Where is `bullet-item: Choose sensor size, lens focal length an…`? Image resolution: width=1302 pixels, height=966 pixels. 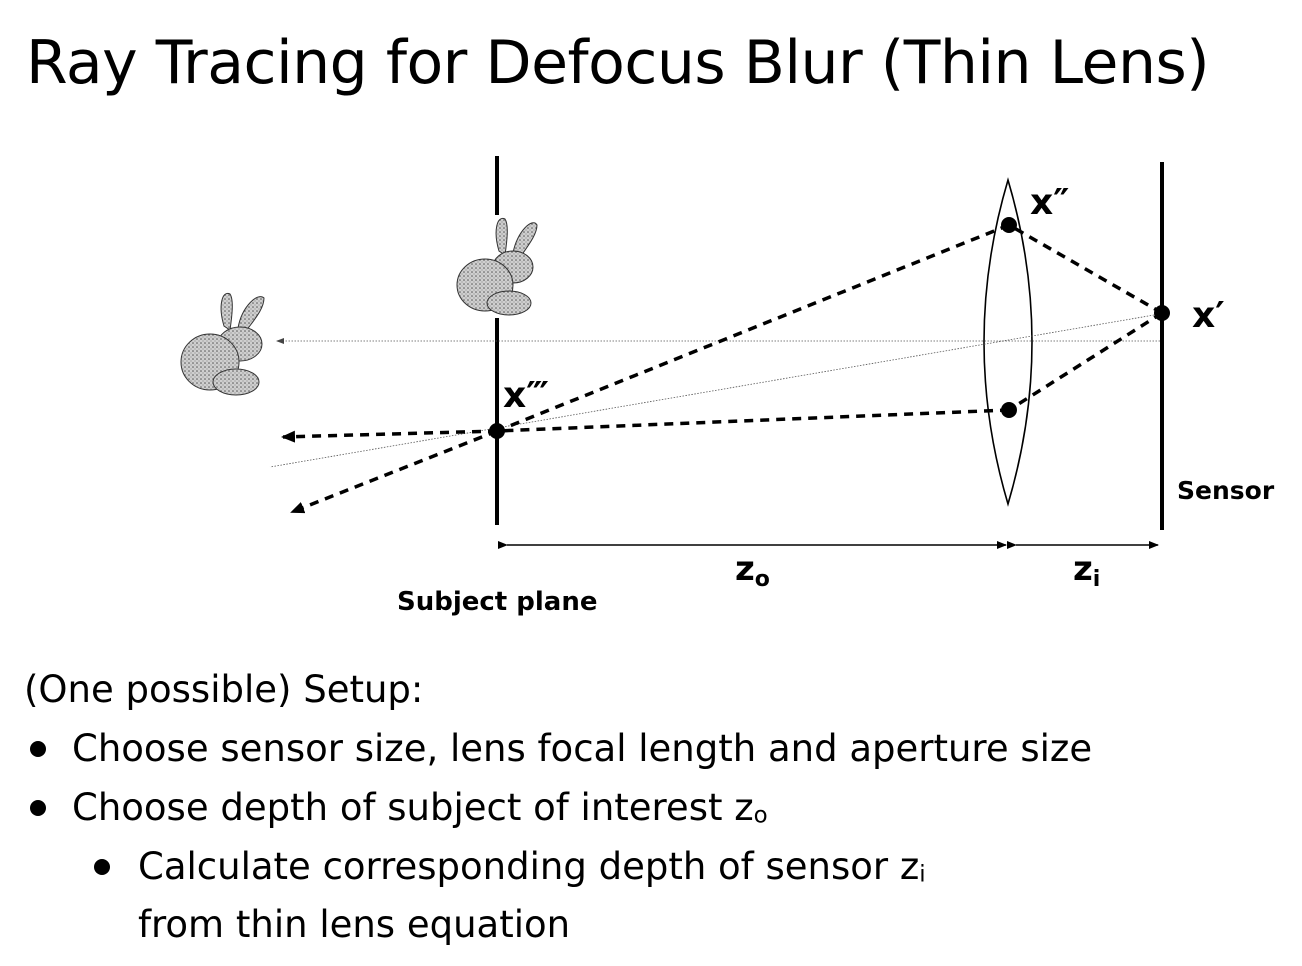 bullet-item: Choose sensor size, lens focal length an… is located at coordinates (582, 749).